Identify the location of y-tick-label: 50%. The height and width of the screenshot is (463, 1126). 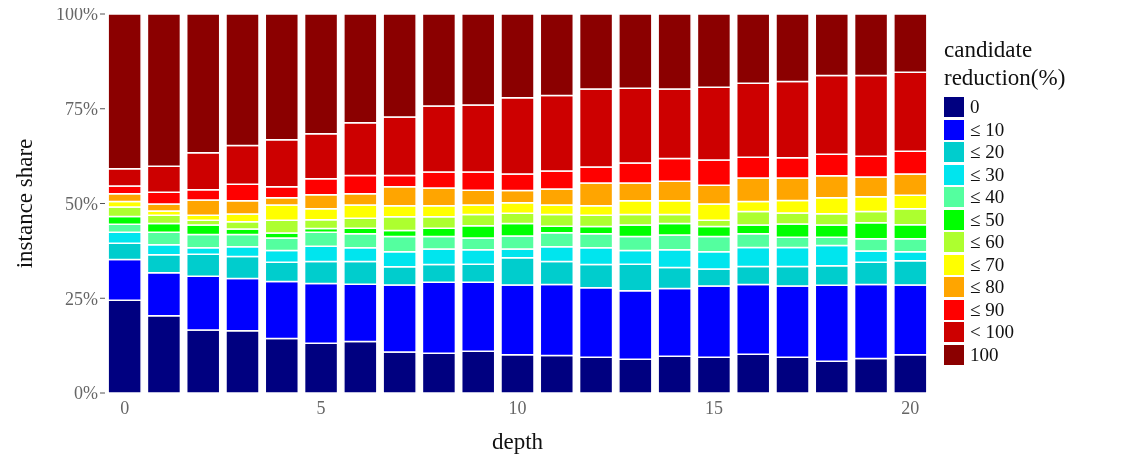
(81, 203).